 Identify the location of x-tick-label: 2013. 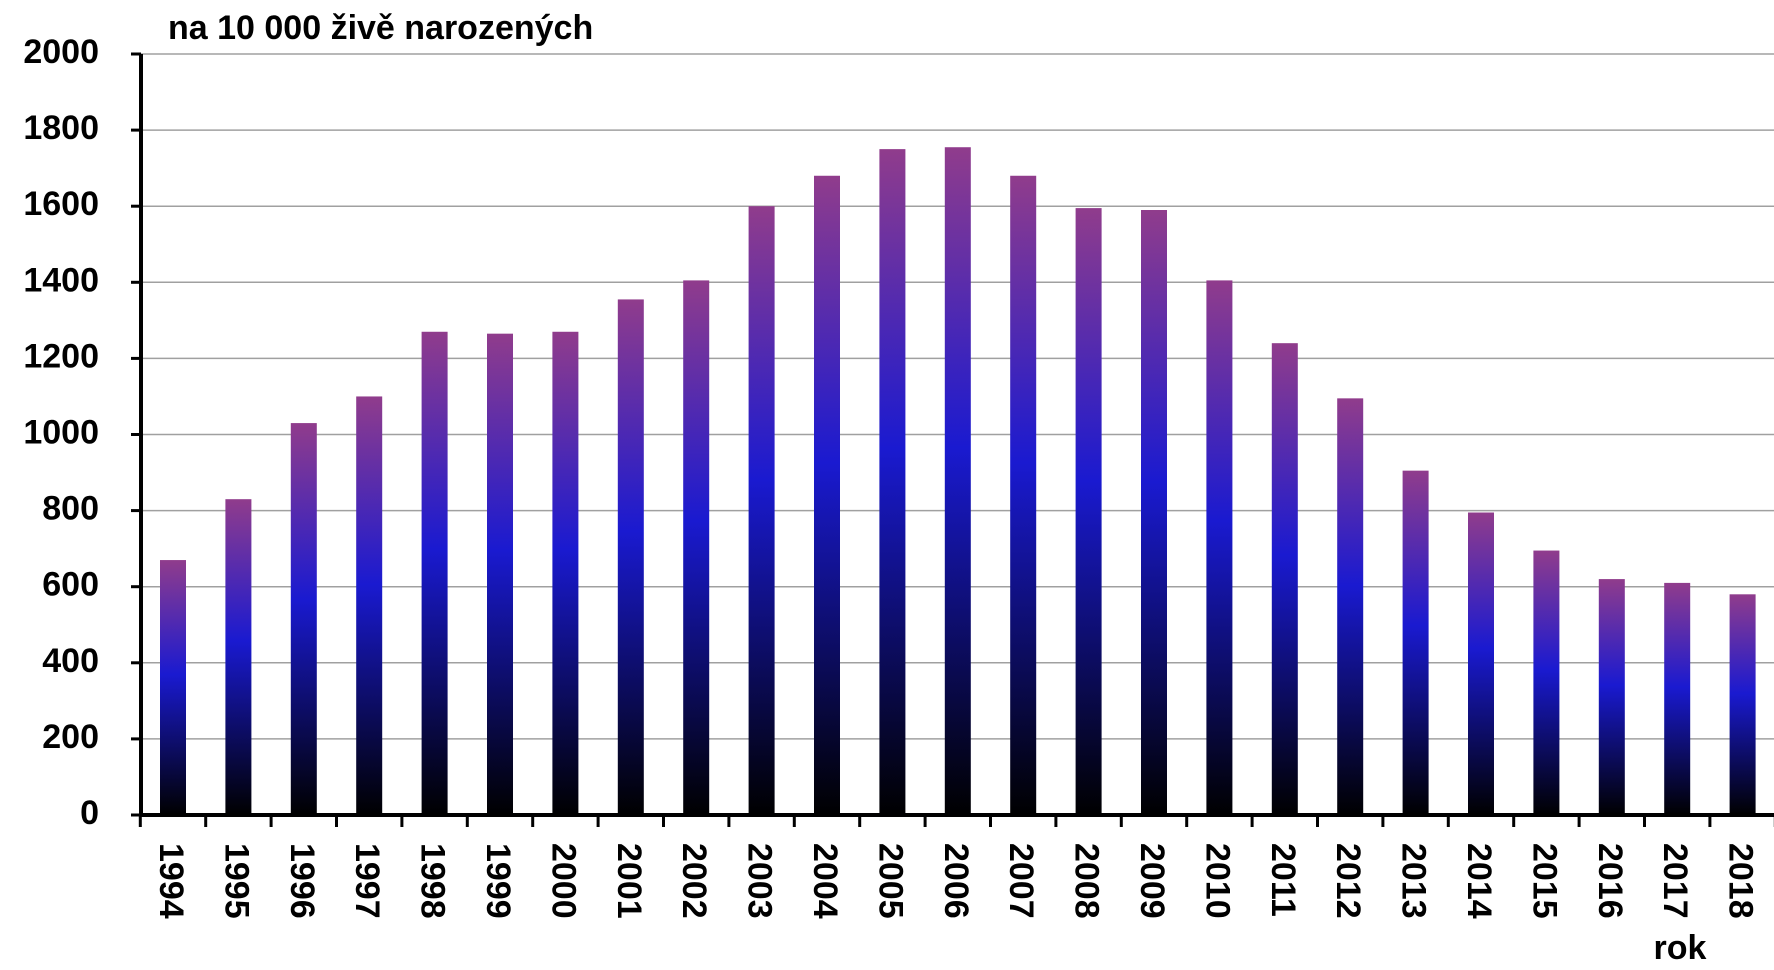
(1414, 881).